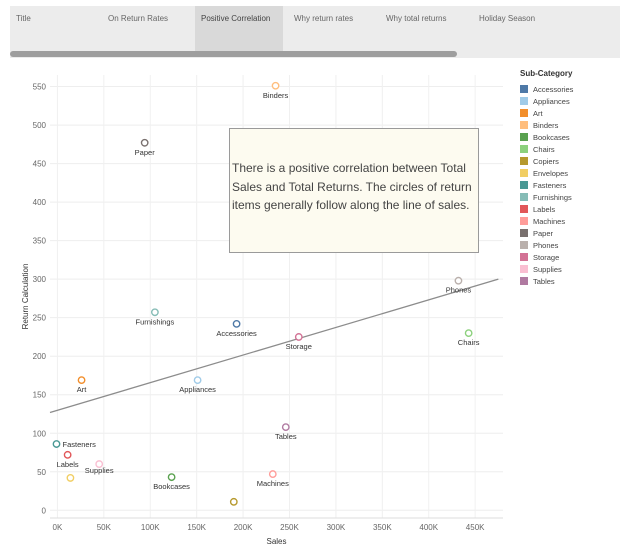  What do you see at coordinates (155, 321) in the screenshot?
I see `point-label-furnishings: Furnishings` at bounding box center [155, 321].